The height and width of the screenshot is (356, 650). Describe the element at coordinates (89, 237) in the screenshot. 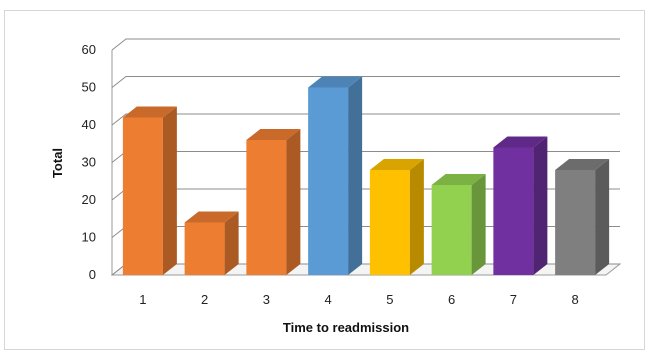

I see `y-tick-label: 10` at that location.